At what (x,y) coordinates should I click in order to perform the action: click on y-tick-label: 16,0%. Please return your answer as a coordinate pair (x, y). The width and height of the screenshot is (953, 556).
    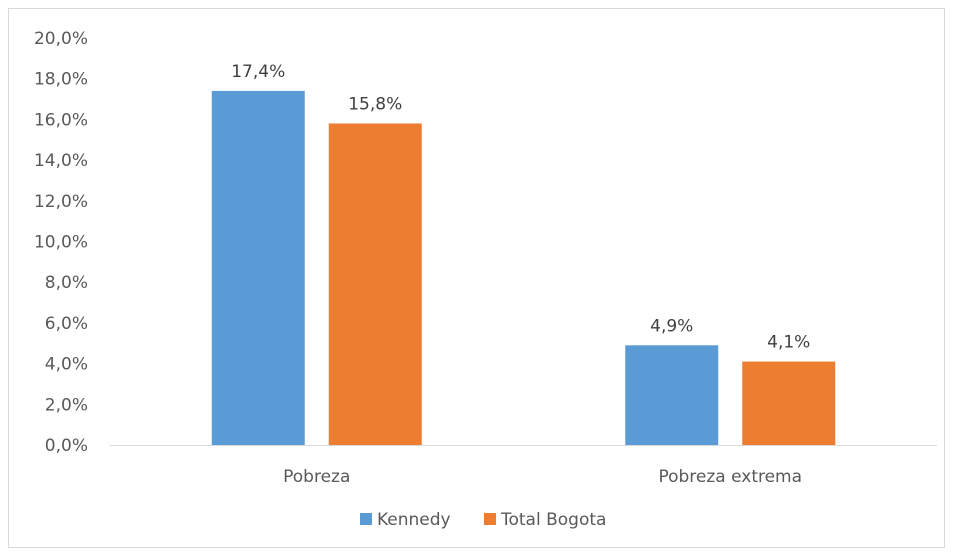
    Looking at the image, I should click on (61, 120).